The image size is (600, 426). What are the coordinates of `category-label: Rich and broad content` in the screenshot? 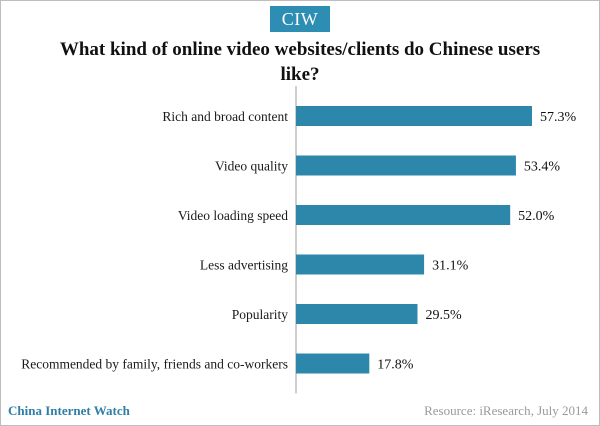 It's located at (225, 116).